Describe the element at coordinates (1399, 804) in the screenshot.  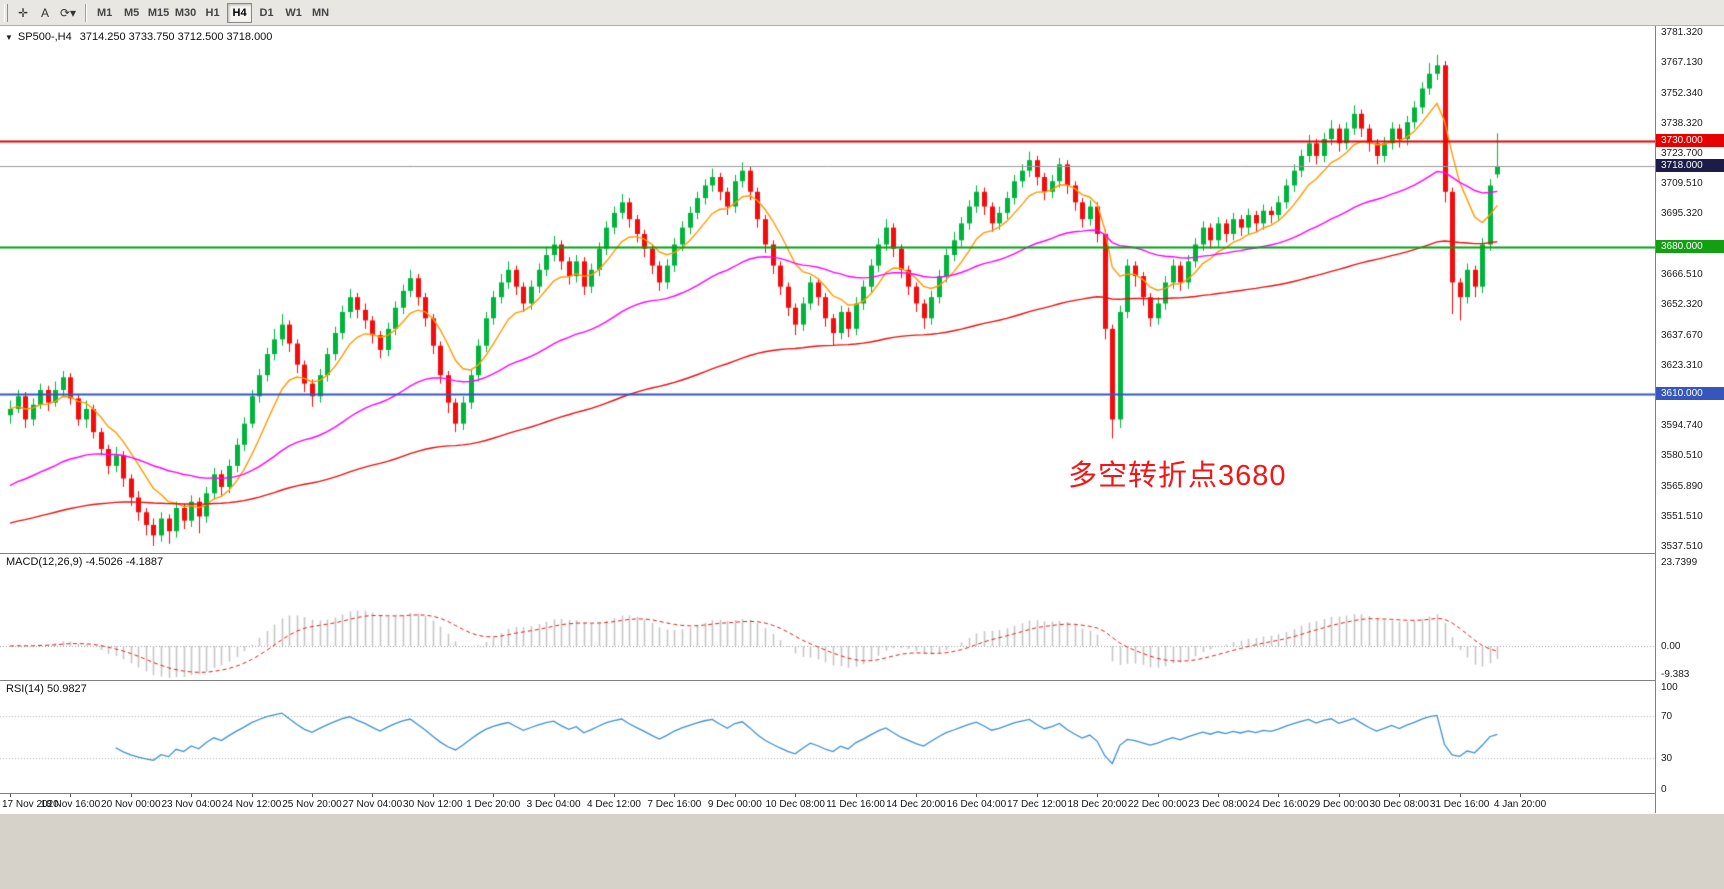
I see `time-axis-label: 30 Dec 08:00` at that location.